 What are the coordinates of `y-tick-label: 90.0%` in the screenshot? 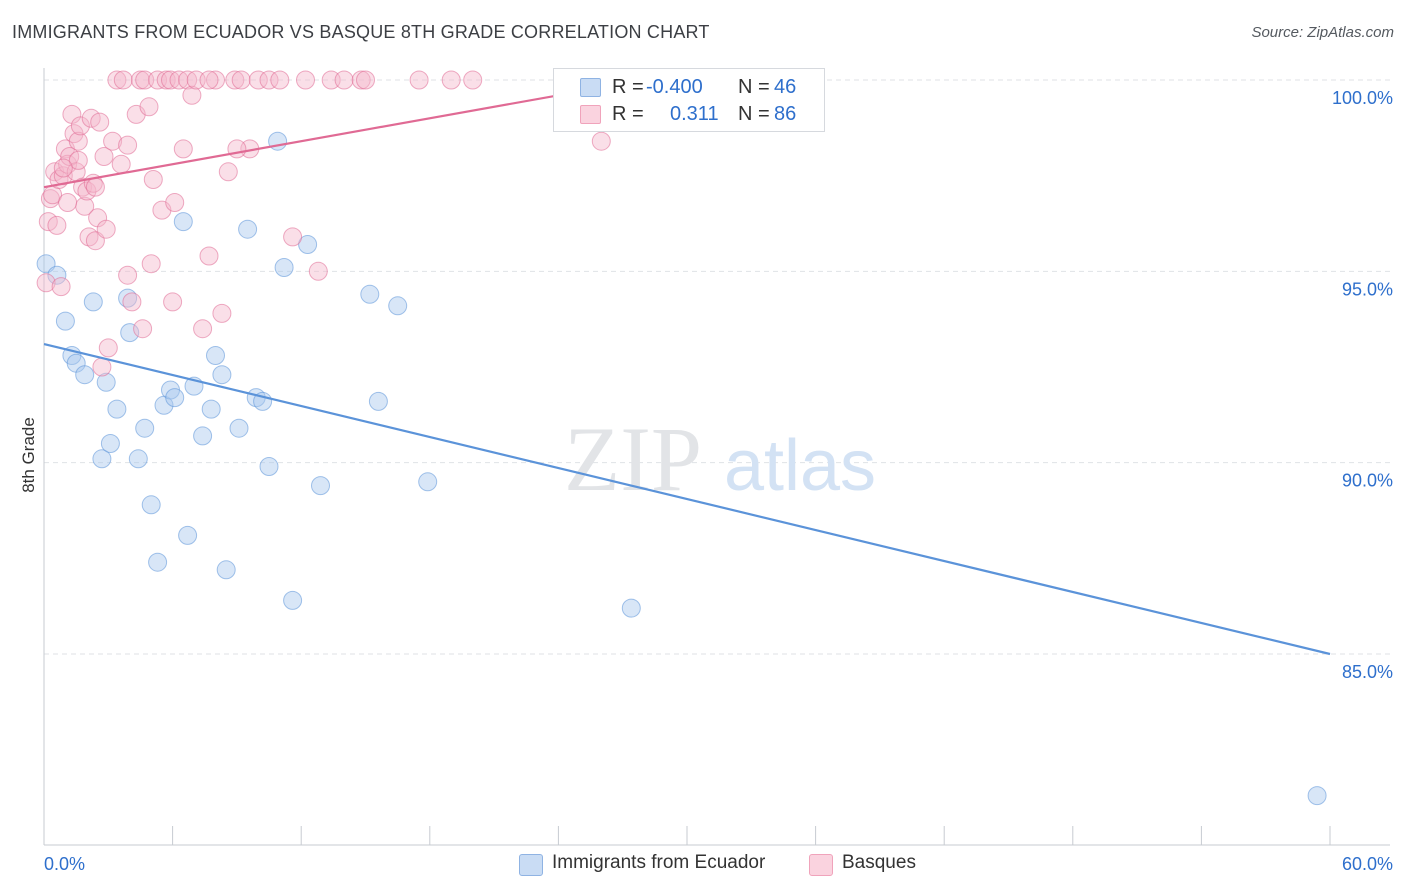 It's located at (1367, 481).